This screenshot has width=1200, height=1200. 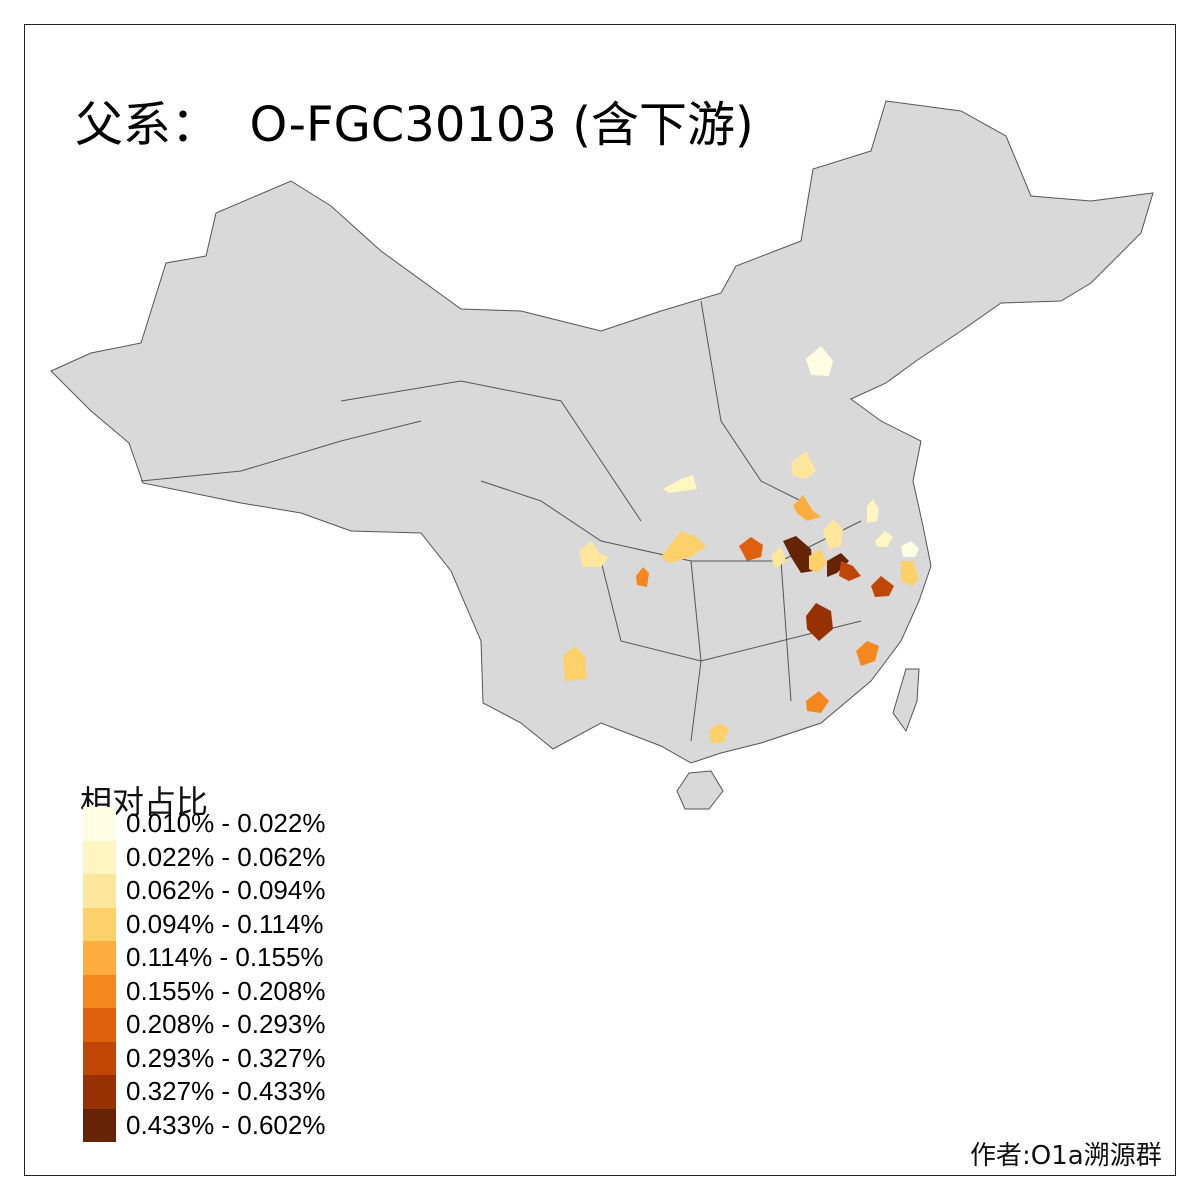 I want to click on taiwan-island, so click(x=906, y=700).